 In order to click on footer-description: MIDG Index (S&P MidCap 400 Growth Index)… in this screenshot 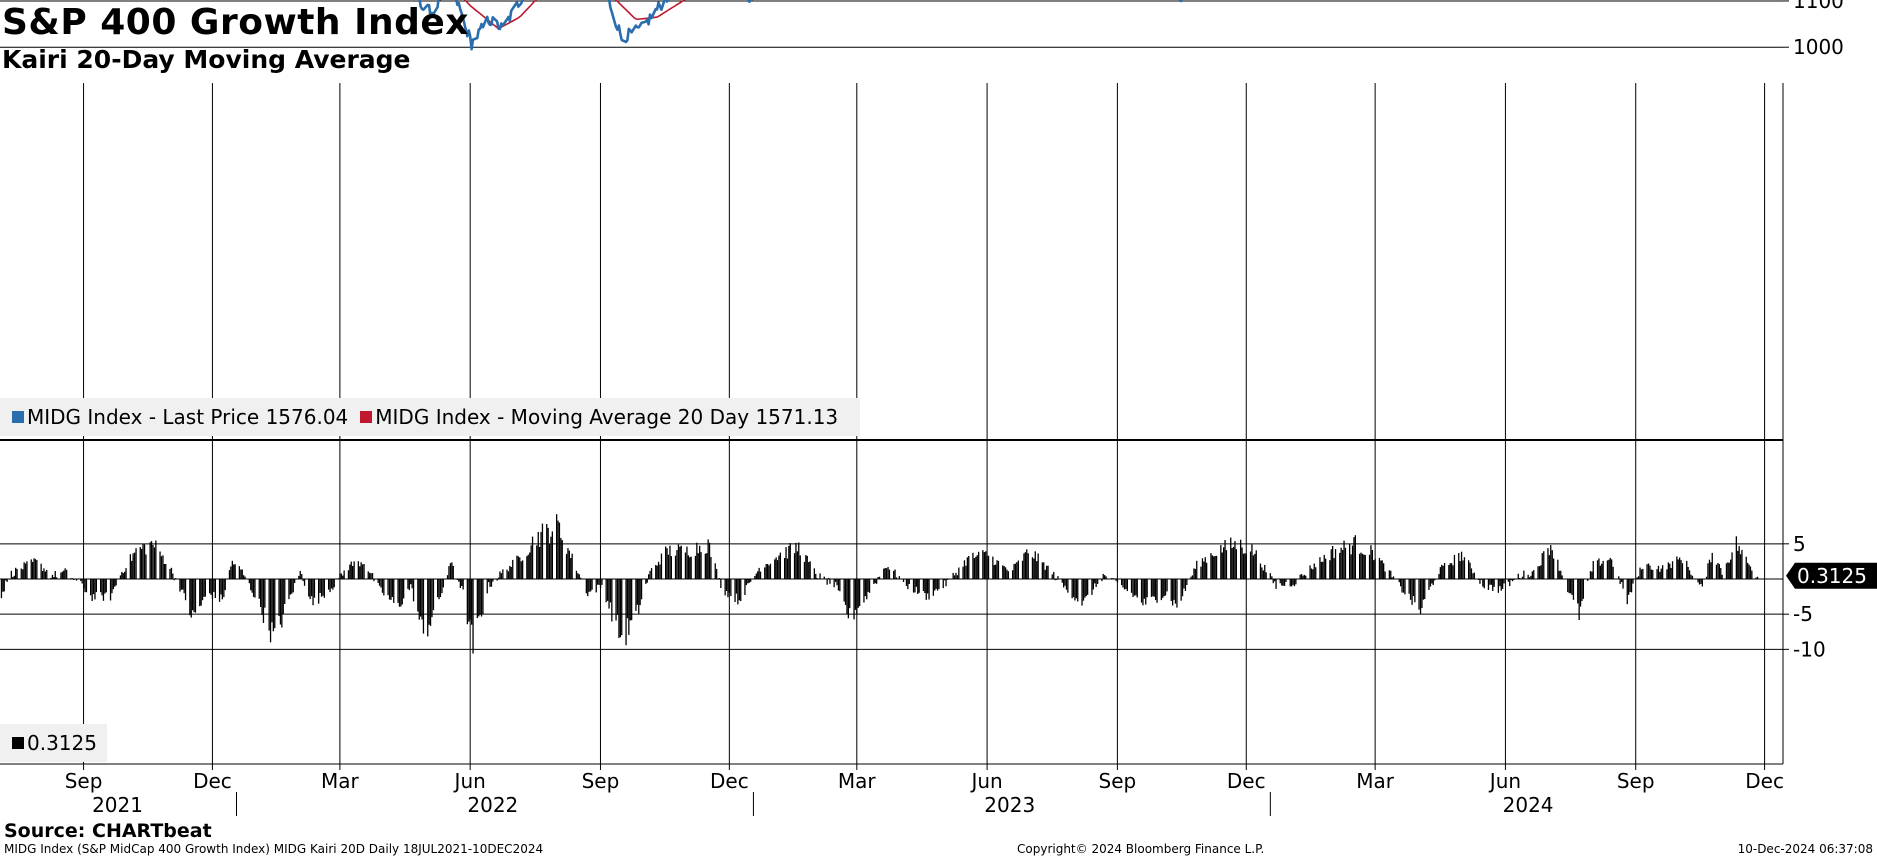, I will do `click(274, 849)`.